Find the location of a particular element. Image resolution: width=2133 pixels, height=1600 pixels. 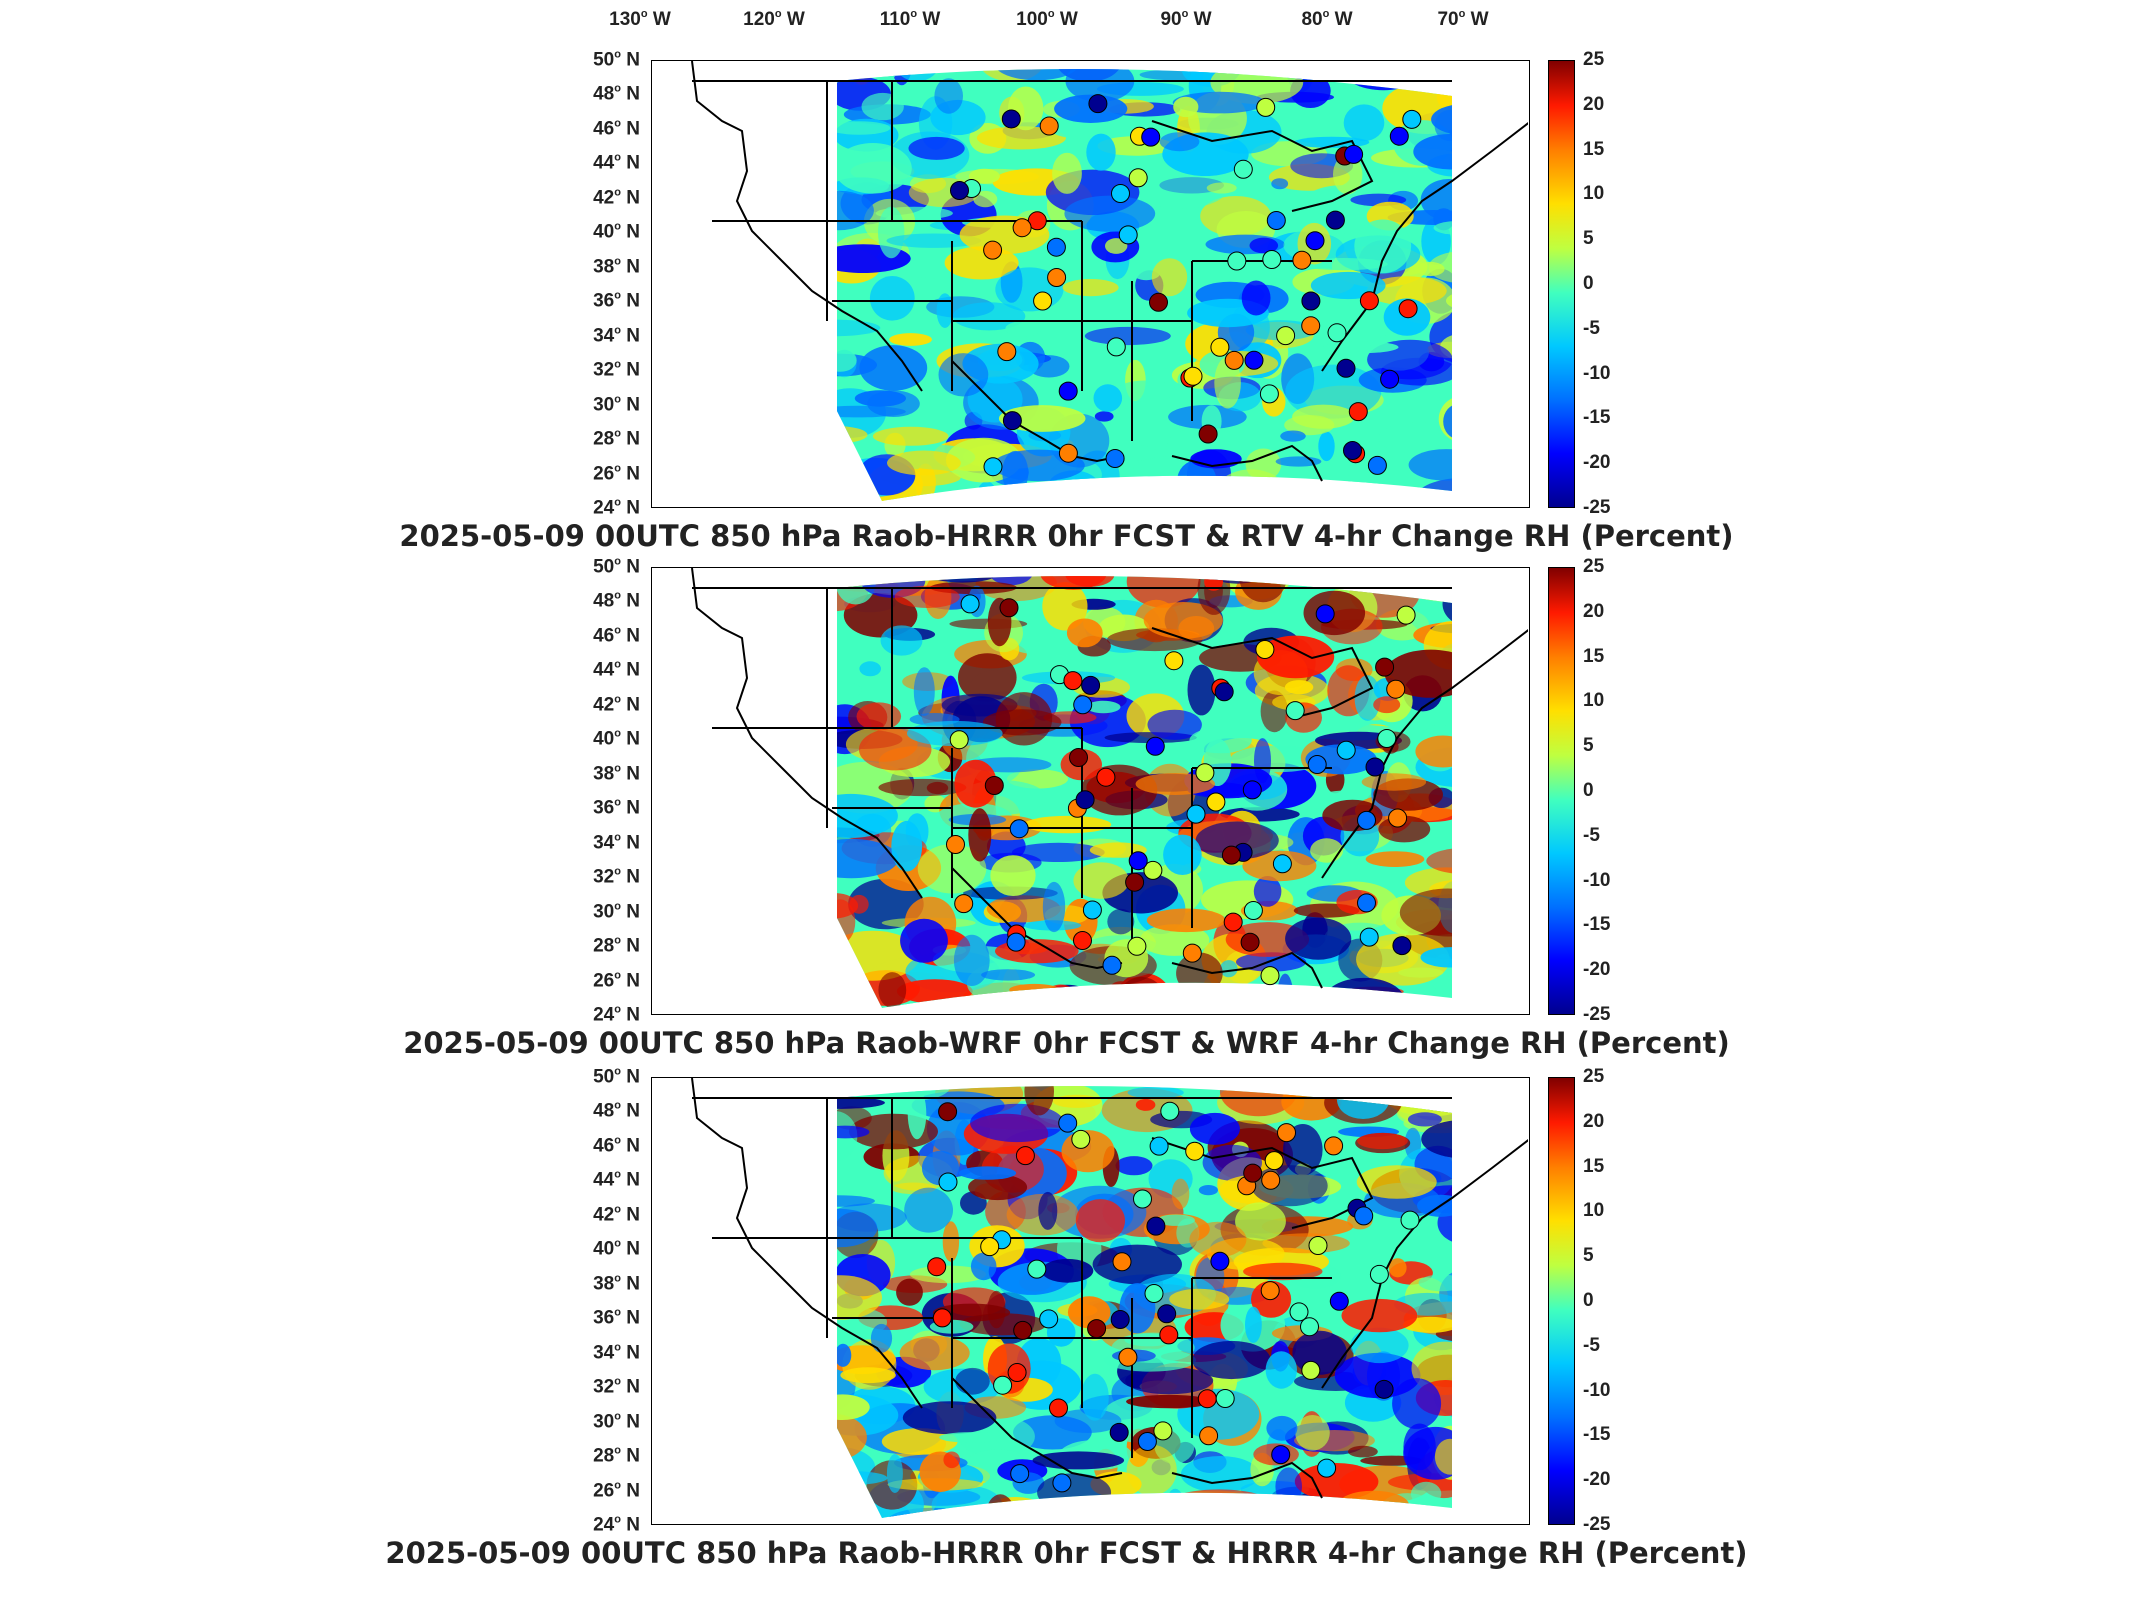

colorbar-tick-label: 5 is located at coordinates (1588, 746).